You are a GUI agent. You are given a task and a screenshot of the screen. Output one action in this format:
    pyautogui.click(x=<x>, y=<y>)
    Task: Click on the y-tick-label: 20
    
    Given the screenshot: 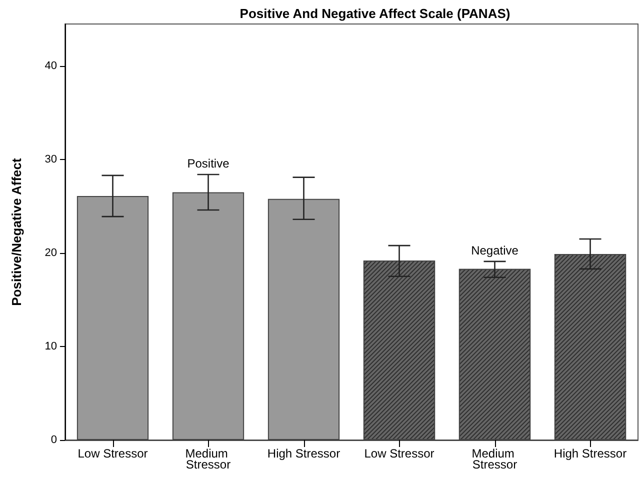 What is the action you would take?
    pyautogui.click(x=50, y=253)
    